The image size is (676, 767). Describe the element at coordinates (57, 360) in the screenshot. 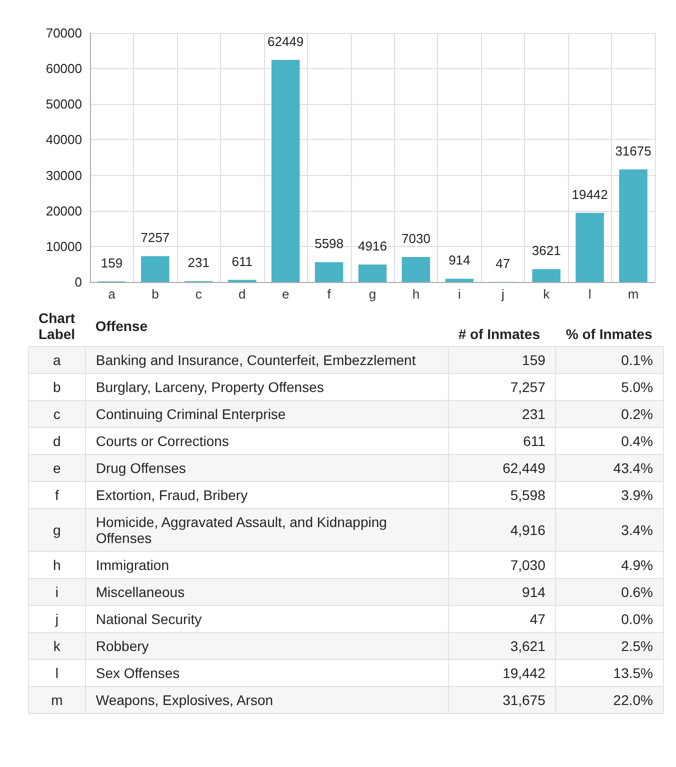

I see `category-label: a` at that location.